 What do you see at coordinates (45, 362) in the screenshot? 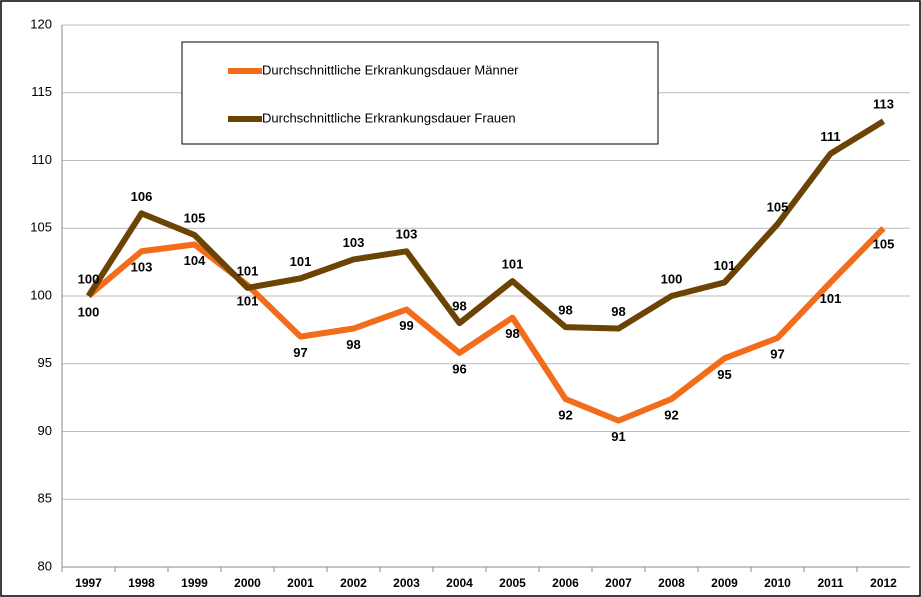
I see `y-tick-label: 95` at bounding box center [45, 362].